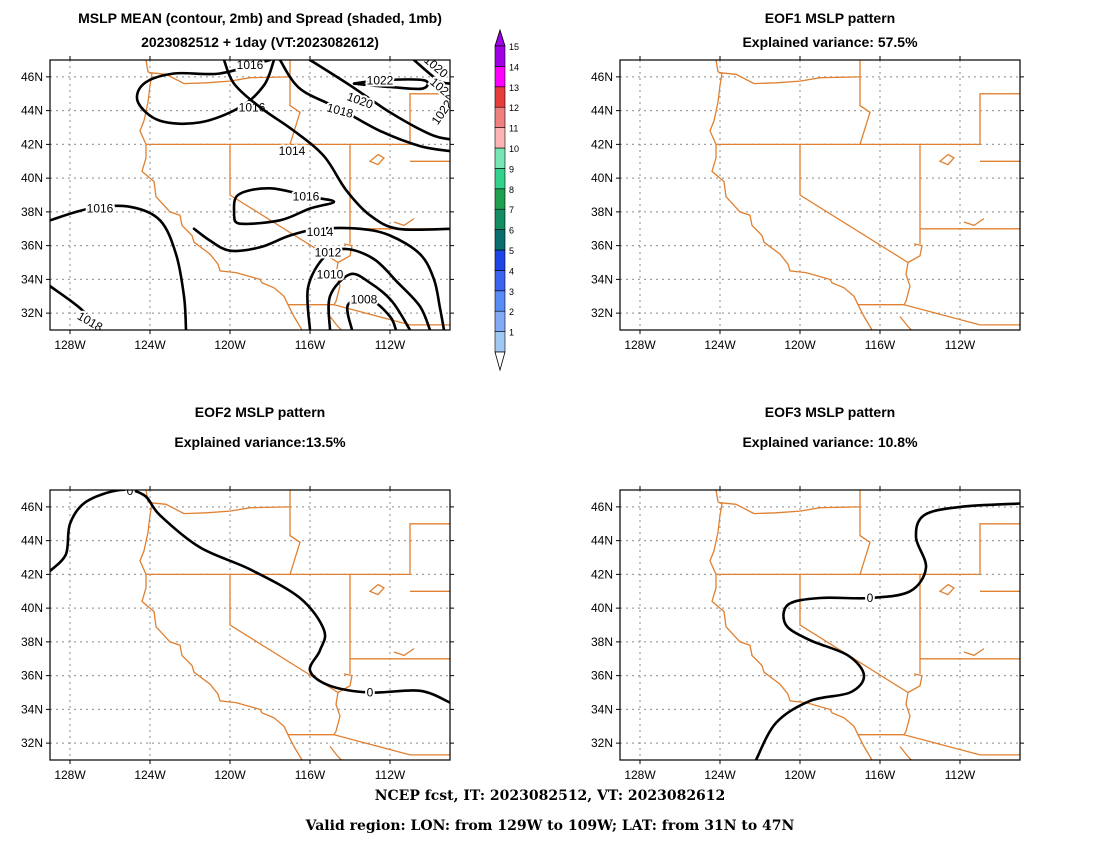 This screenshot has width=1100, height=850. Describe the element at coordinates (511, 333) in the screenshot. I see `colorbar-level-label: 1` at that location.